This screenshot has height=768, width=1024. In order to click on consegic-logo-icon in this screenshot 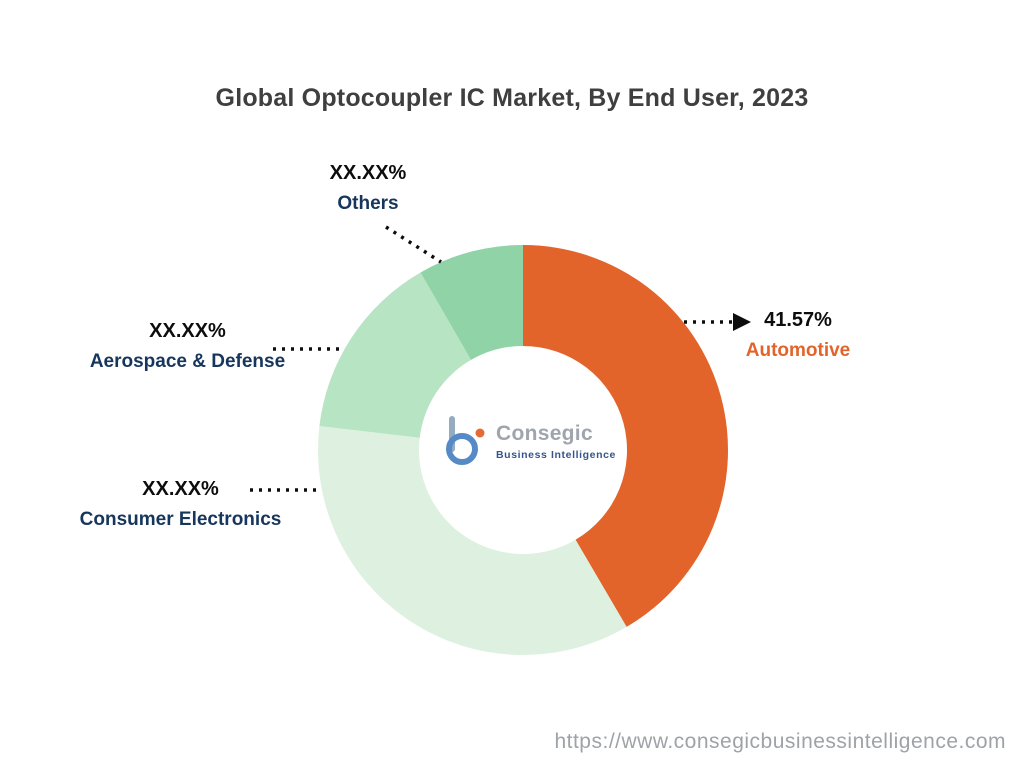, I will do `click(465, 440)`.